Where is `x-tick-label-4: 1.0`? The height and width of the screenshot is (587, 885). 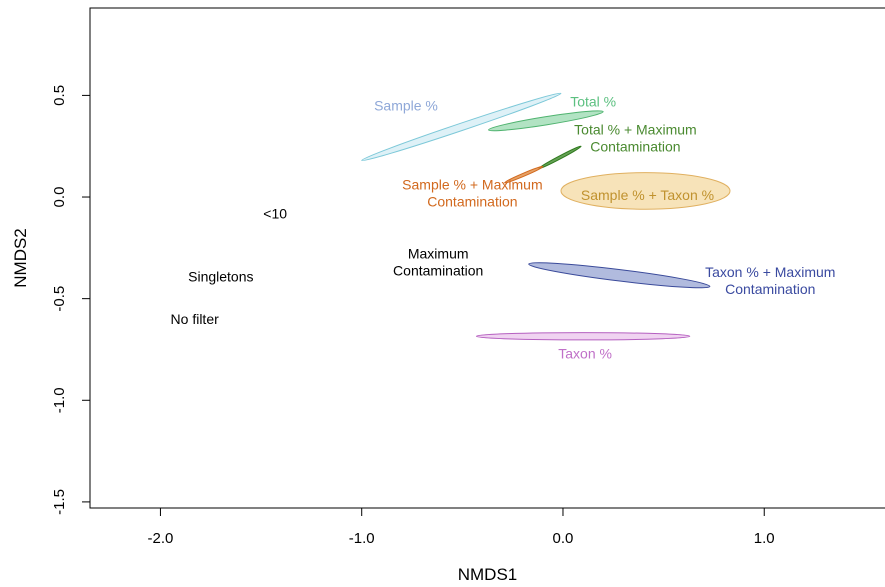 x-tick-label-4: 1.0 is located at coordinates (764, 538).